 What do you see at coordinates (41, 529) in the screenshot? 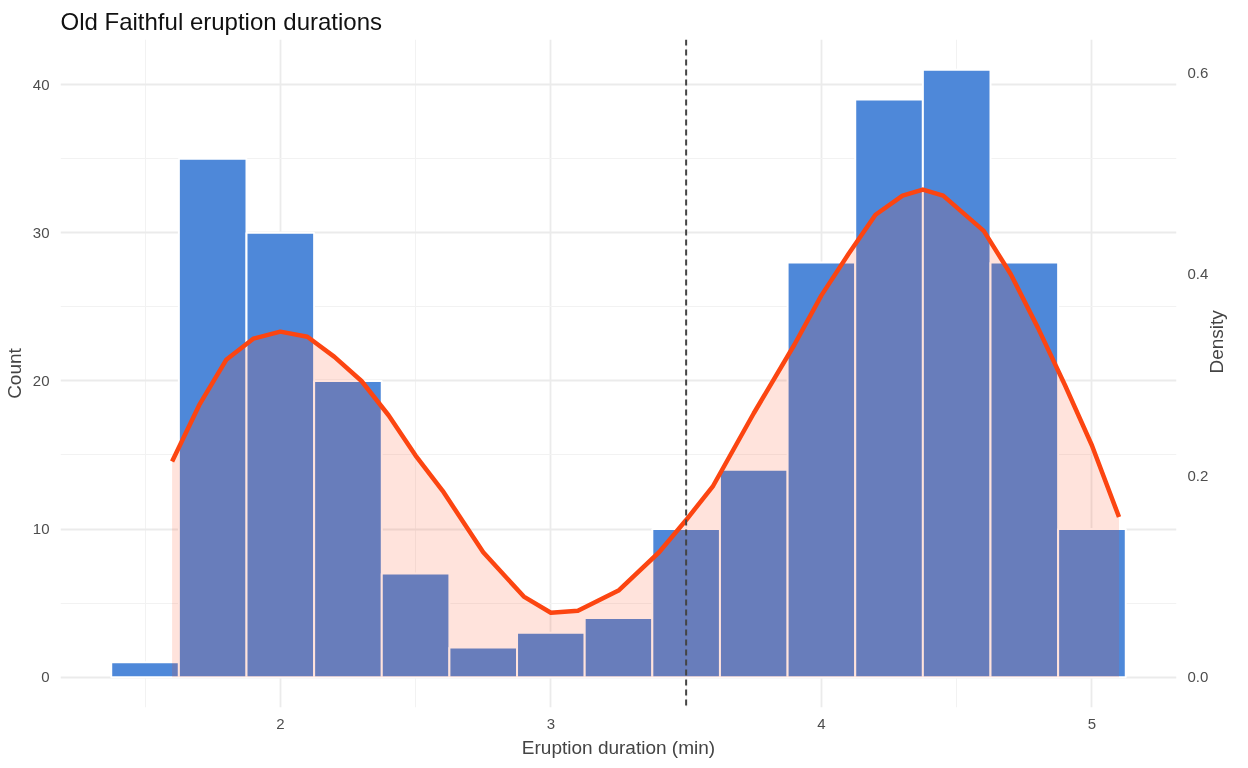
I see `y-tick-label: 10` at bounding box center [41, 529].